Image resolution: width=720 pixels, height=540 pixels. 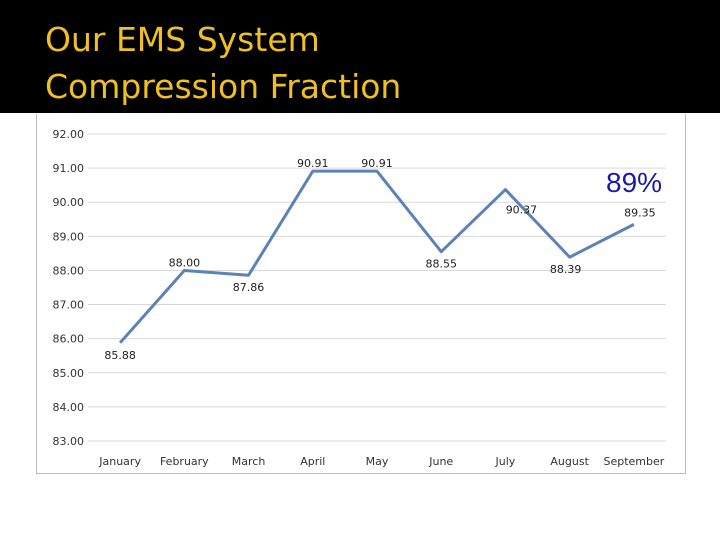 What do you see at coordinates (566, 269) in the screenshot?
I see `data-label: 88.39` at bounding box center [566, 269].